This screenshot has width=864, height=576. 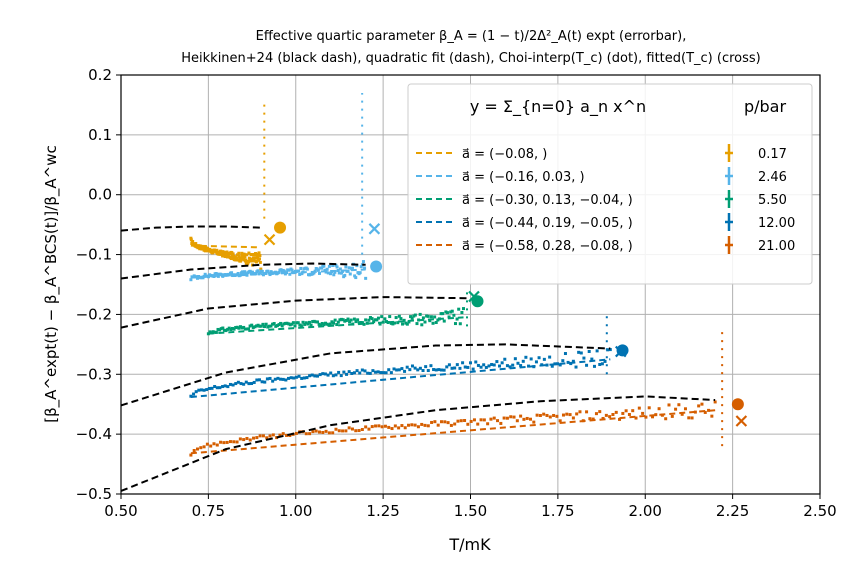 What do you see at coordinates (51, 284) in the screenshot?
I see `y-axis-label: [β_A^expt(t) − β_A^BCS(t)]/β_A^wc` at bounding box center [51, 284].